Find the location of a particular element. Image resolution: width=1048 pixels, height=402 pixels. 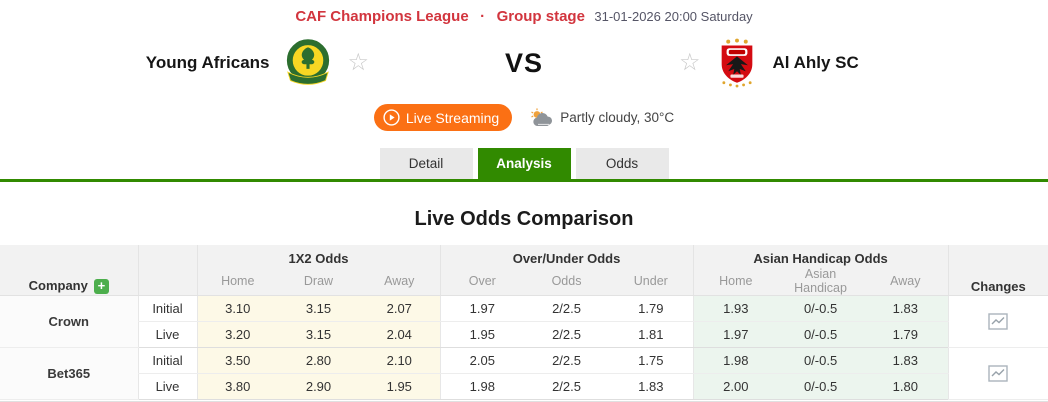

subheader-ah-away: Away is located at coordinates (906, 281).